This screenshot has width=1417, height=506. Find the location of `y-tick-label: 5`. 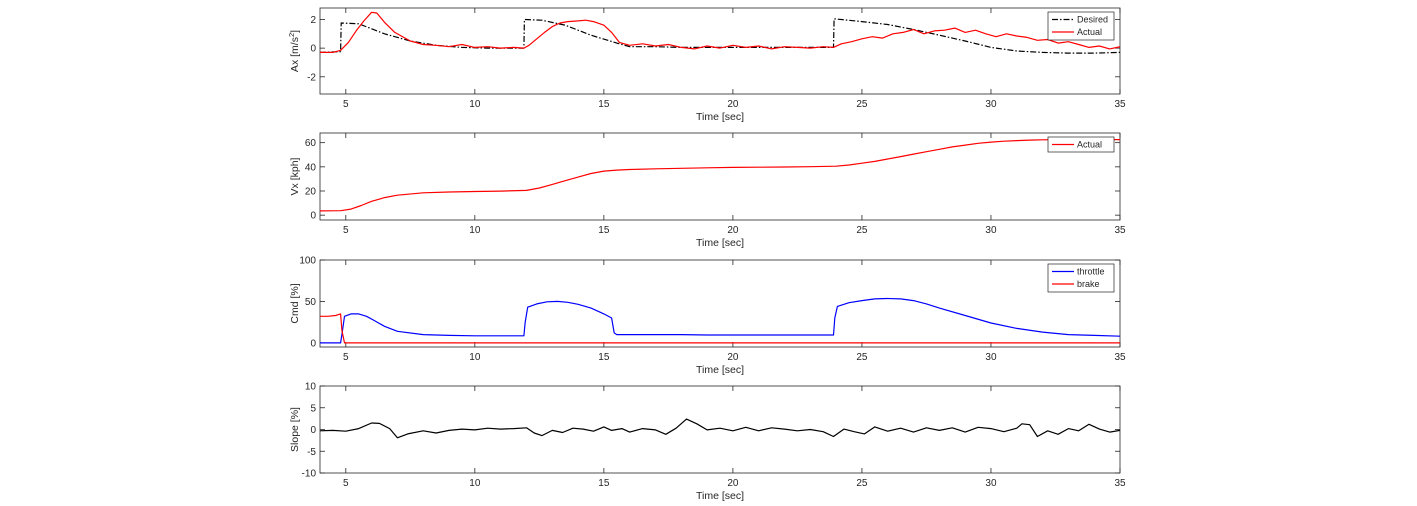

y-tick-label: 5 is located at coordinates (313, 408).